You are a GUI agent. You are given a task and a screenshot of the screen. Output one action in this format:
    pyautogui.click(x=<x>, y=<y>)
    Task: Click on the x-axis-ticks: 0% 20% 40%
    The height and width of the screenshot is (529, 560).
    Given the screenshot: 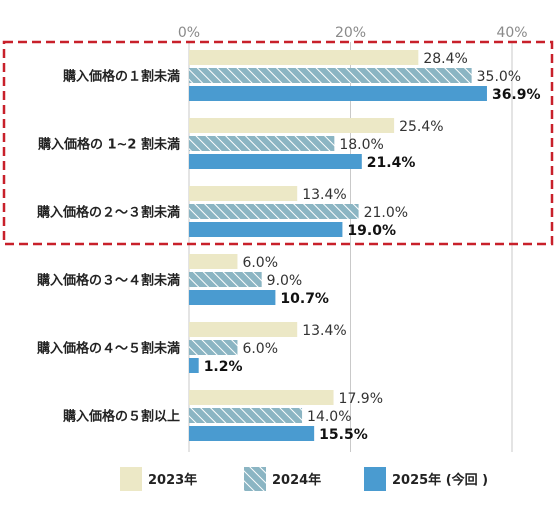 What is the action you would take?
    pyautogui.click(x=353, y=33)
    